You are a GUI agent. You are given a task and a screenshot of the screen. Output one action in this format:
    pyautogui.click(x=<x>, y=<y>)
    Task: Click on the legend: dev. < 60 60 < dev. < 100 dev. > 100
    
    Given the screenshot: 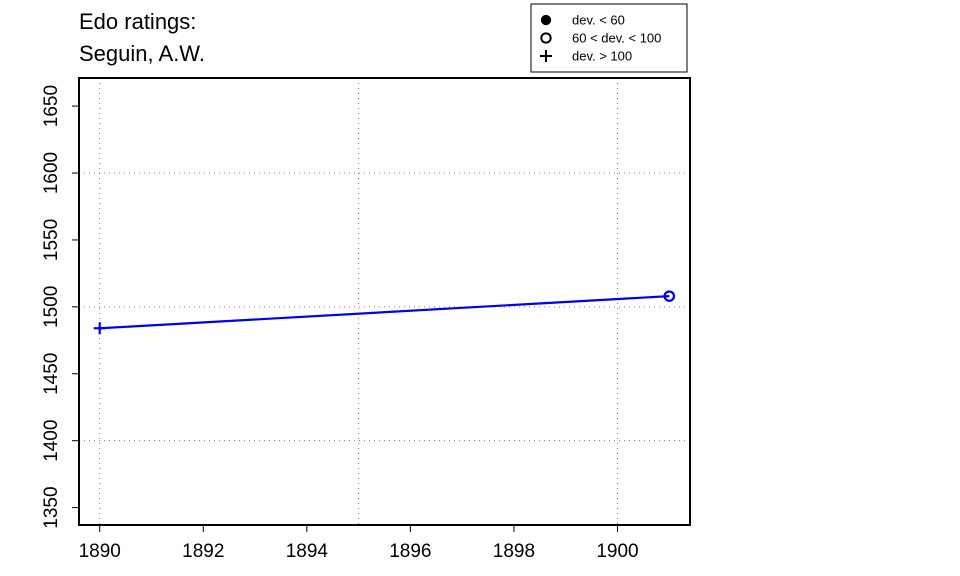 What is the action you would take?
    pyautogui.click(x=609, y=38)
    